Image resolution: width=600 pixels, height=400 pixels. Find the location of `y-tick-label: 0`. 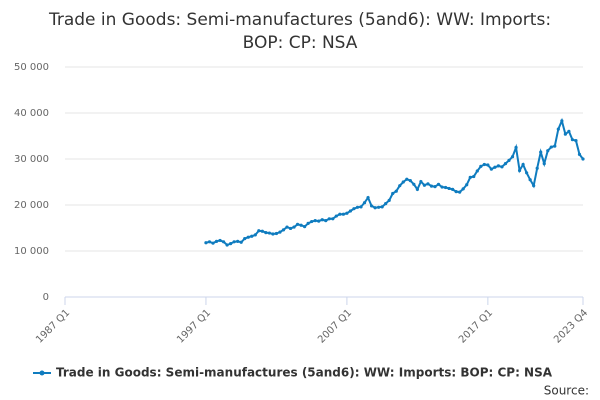

y-tick-label: 0 is located at coordinates (46, 297).